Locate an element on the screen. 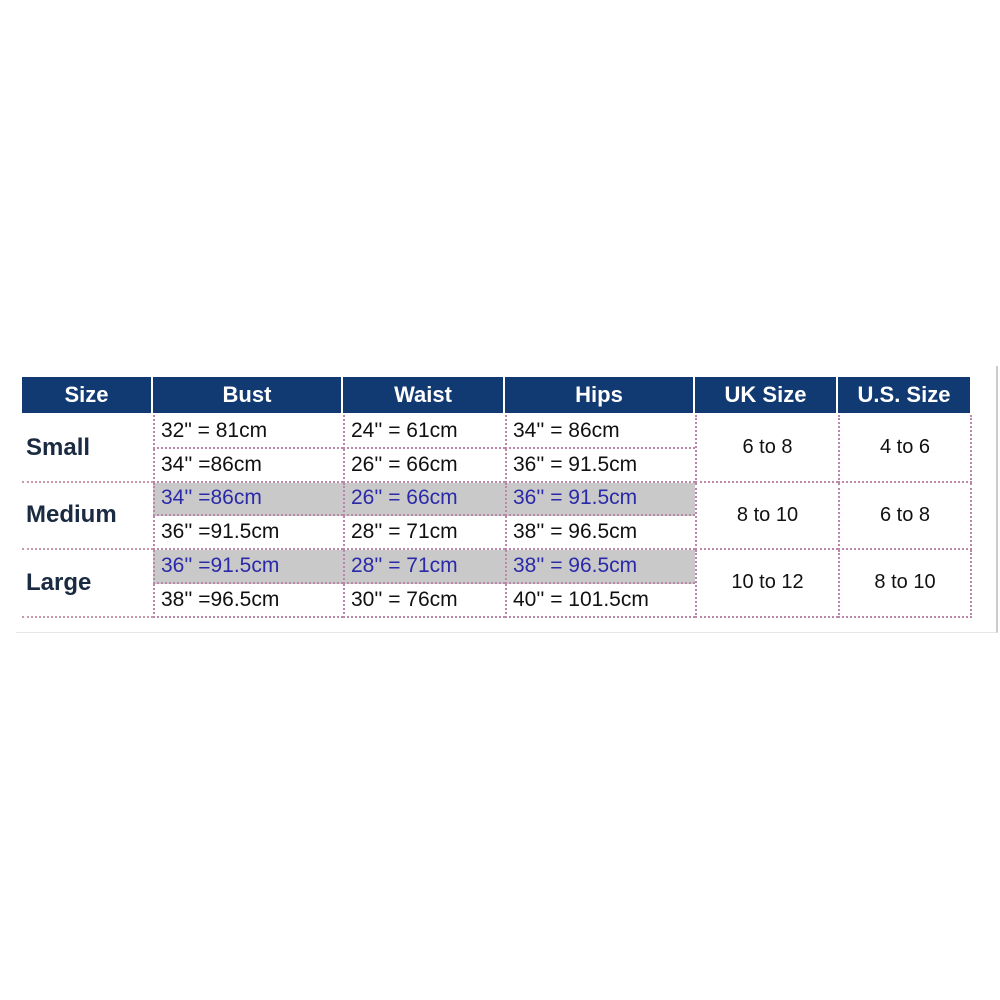  measure-cell: 24'' = 61cm is located at coordinates (424, 432).